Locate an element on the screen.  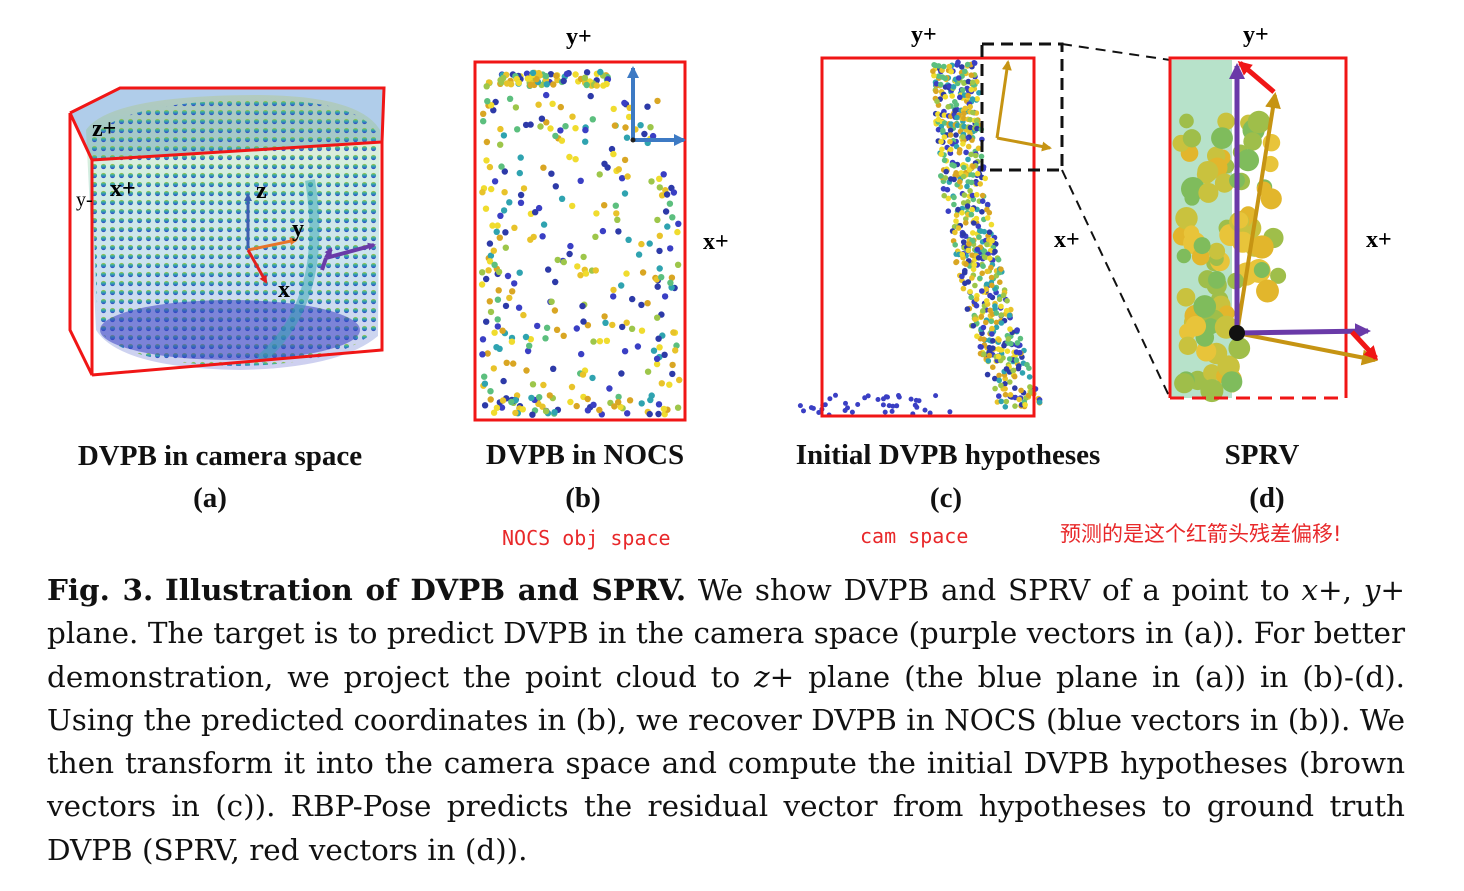
label-yplus-b: y+ is located at coordinates (579, 37).